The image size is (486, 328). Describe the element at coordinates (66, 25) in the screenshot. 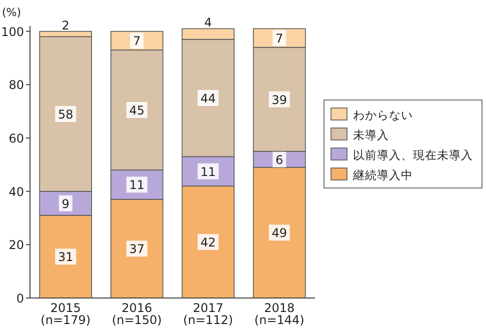

I see `data-label: 2` at that location.